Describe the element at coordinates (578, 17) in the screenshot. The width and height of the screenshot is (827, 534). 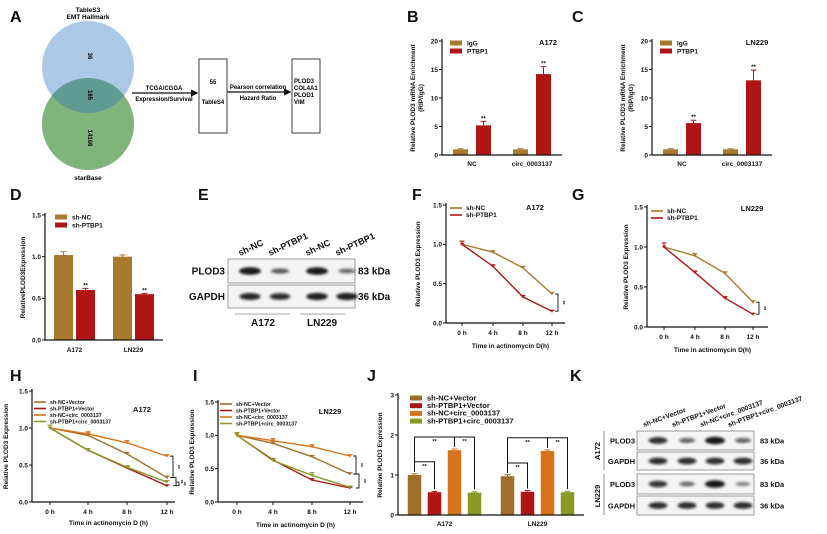
I see `panel-label: C` at that location.